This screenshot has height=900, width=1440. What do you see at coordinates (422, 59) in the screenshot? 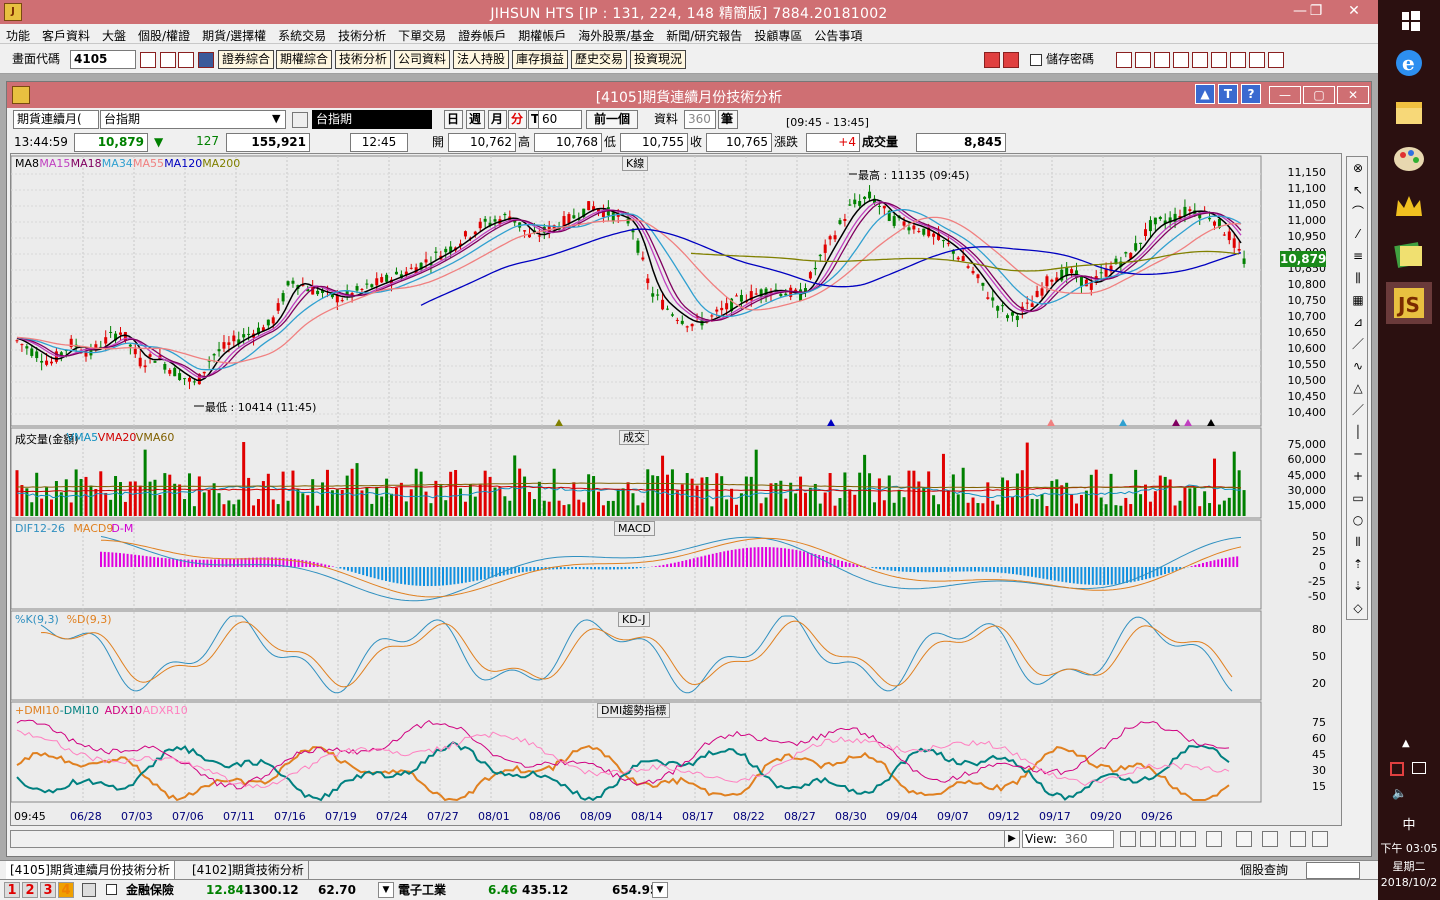
I see `quick-button-3: 公司資料` at bounding box center [422, 59].